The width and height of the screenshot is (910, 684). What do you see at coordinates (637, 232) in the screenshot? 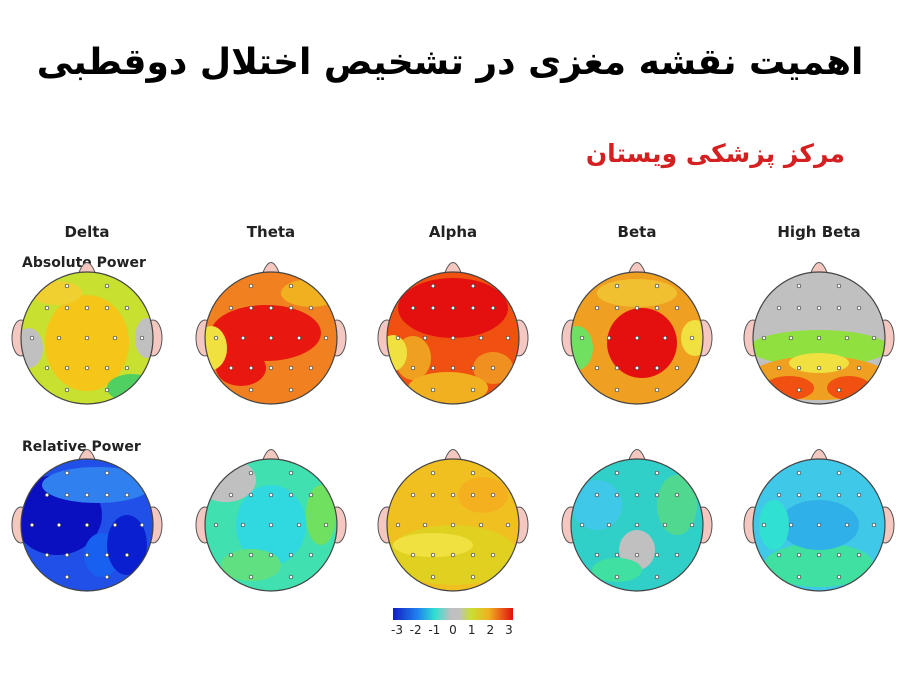
I see `band-label: Beta` at bounding box center [637, 232].